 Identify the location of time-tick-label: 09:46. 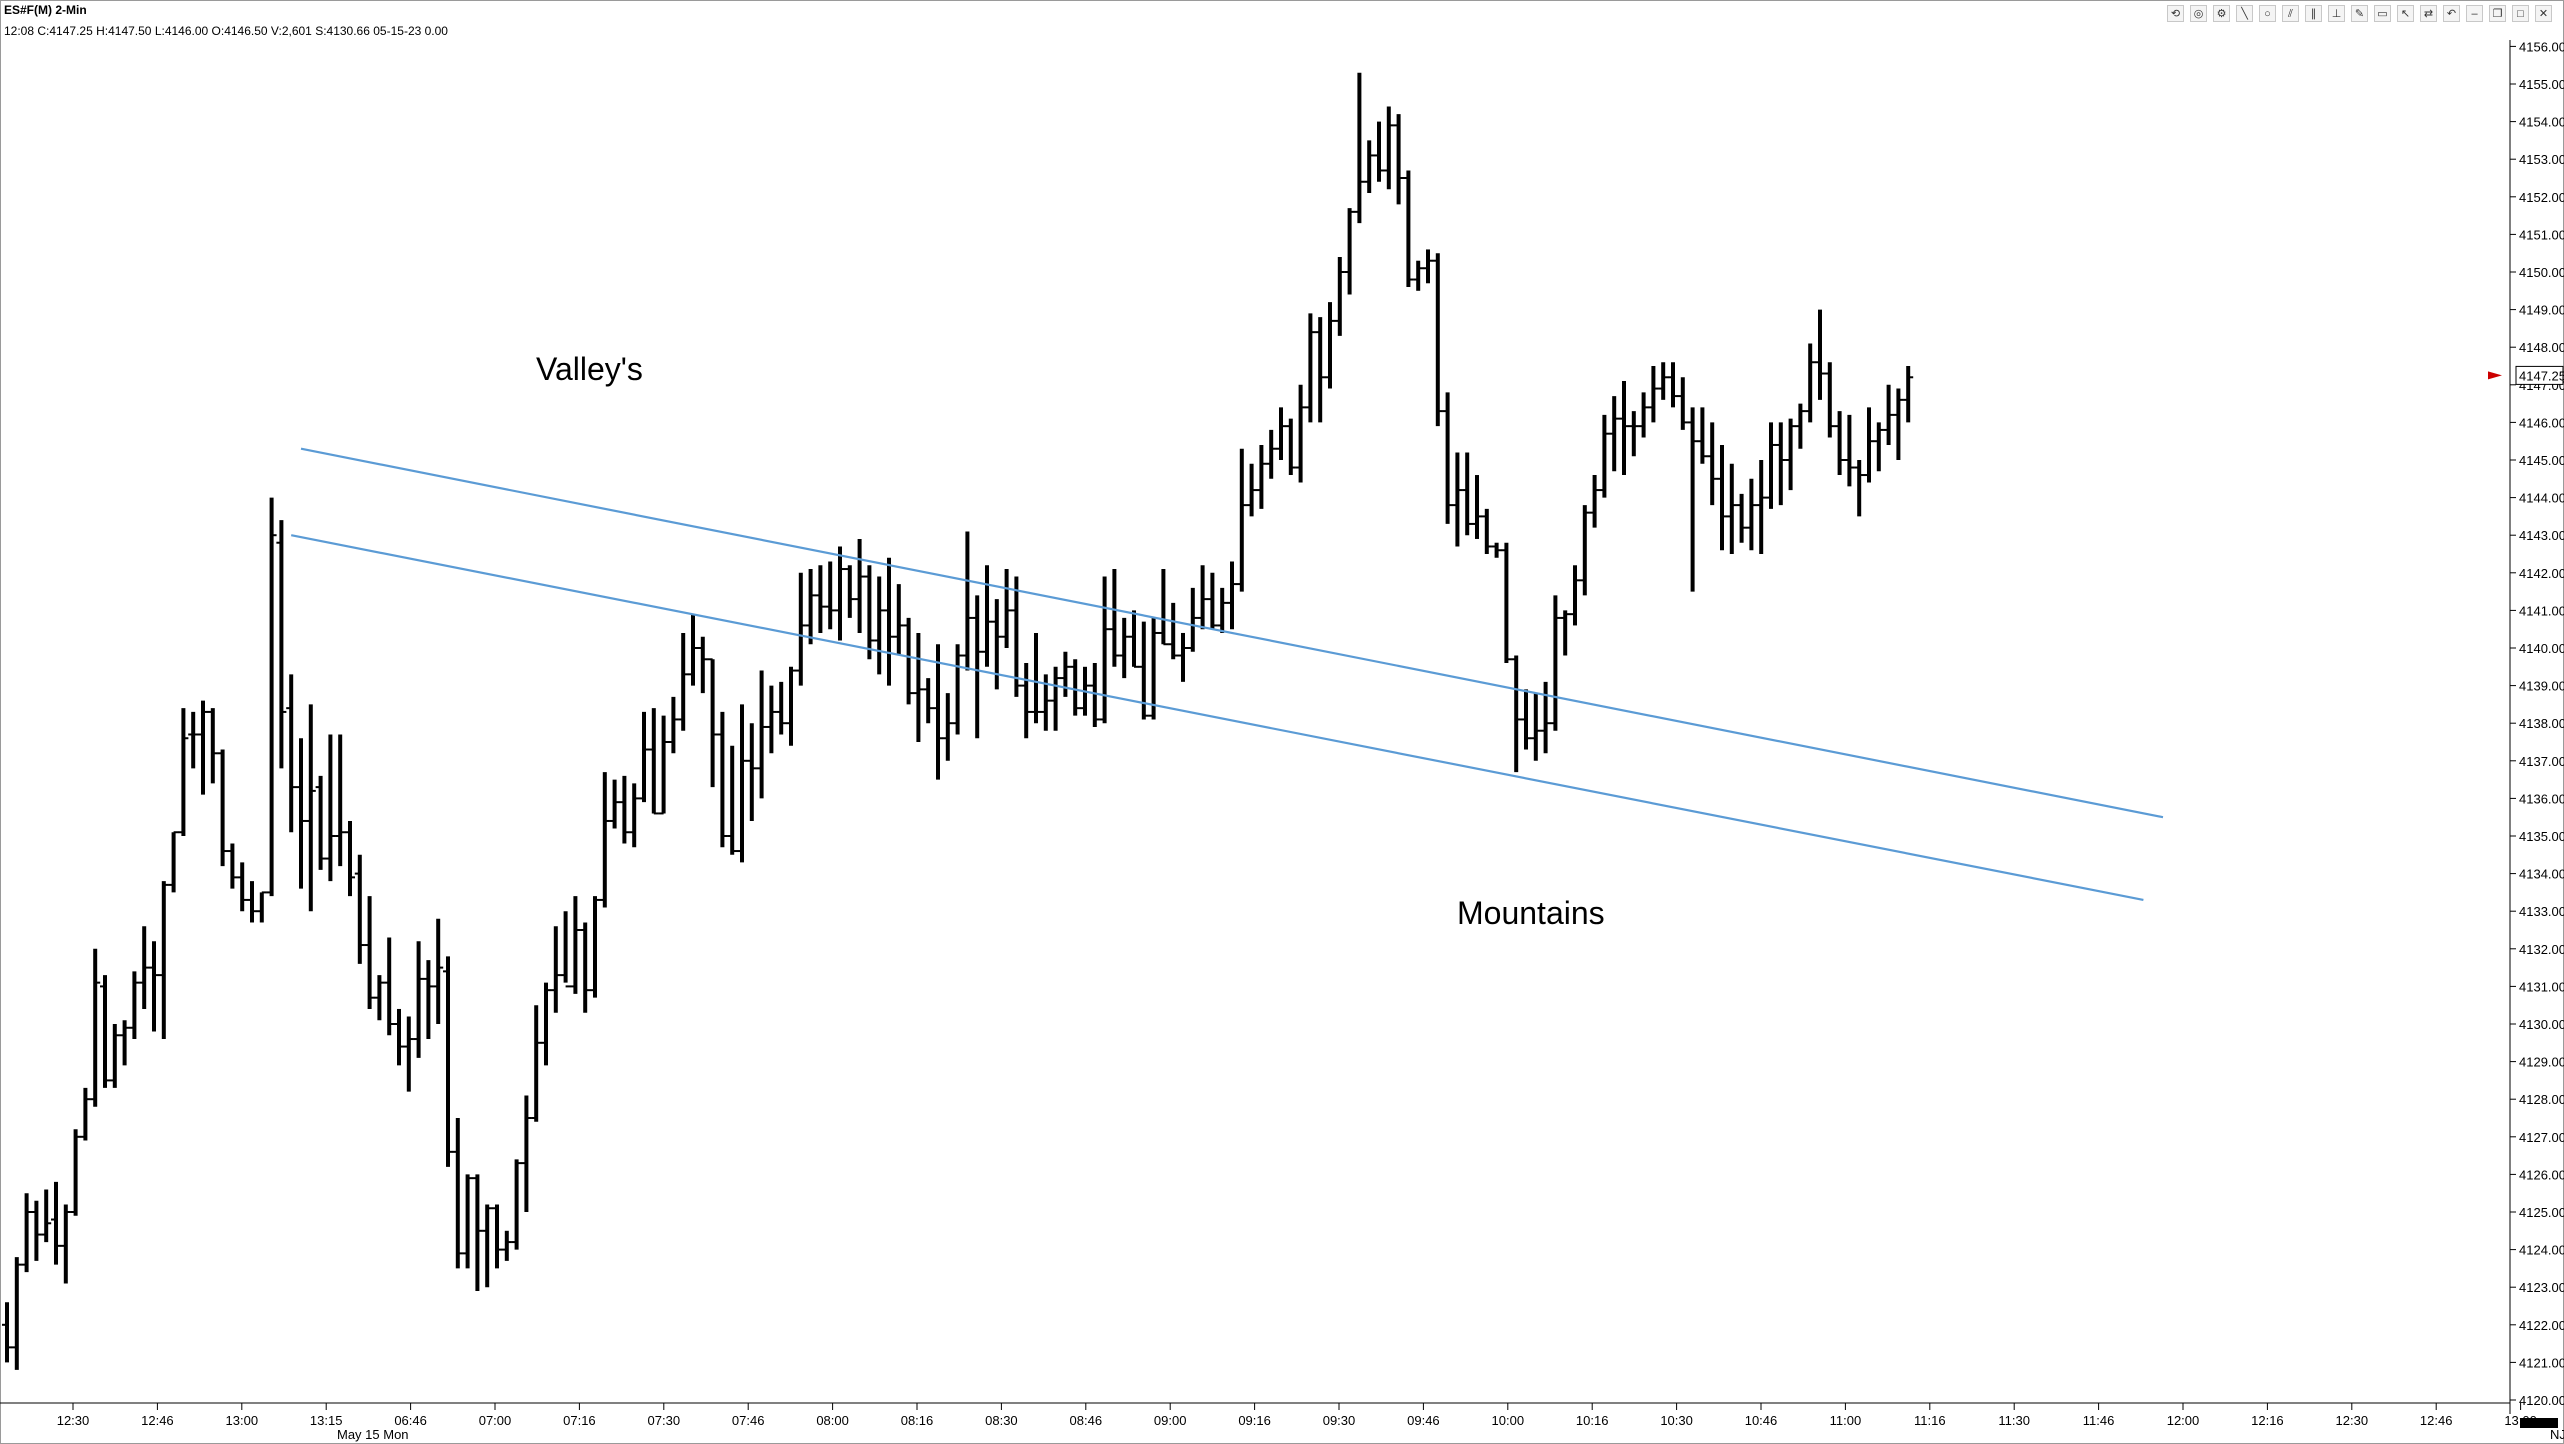
(1423, 1420).